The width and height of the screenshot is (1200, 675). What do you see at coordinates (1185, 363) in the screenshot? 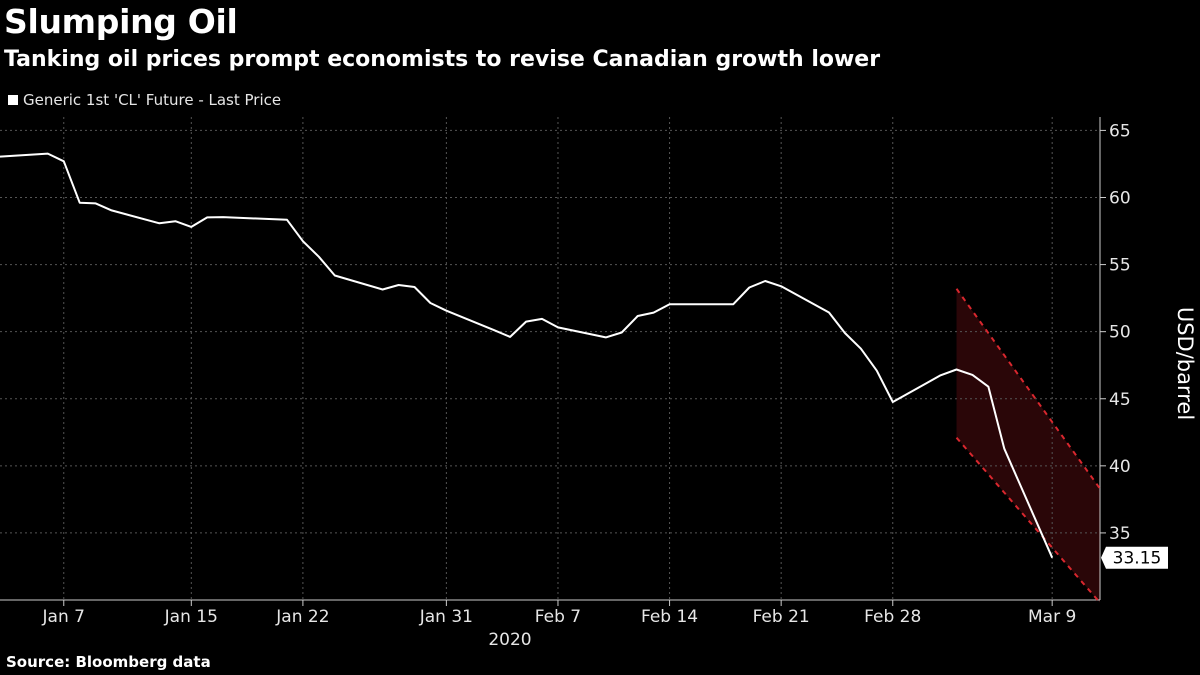
I see `y-axis-title: USD/barrel` at bounding box center [1185, 363].